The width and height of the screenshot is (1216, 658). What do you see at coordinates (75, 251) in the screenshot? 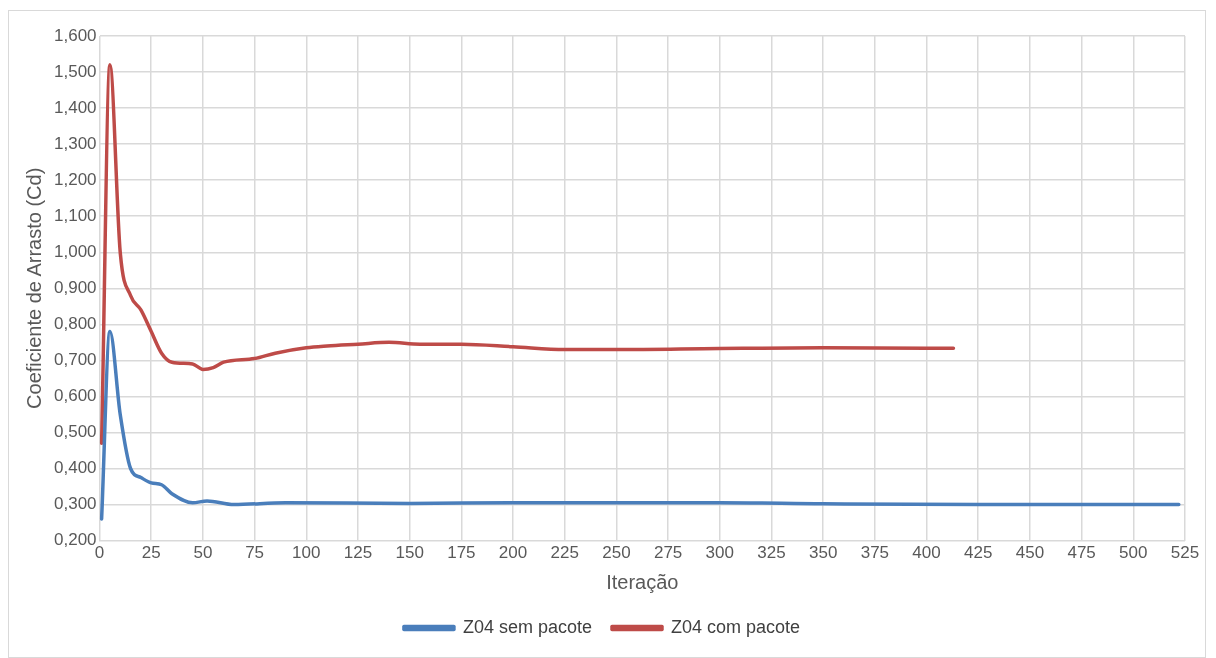
I see `y-tick-label: 1,000` at bounding box center [75, 251].